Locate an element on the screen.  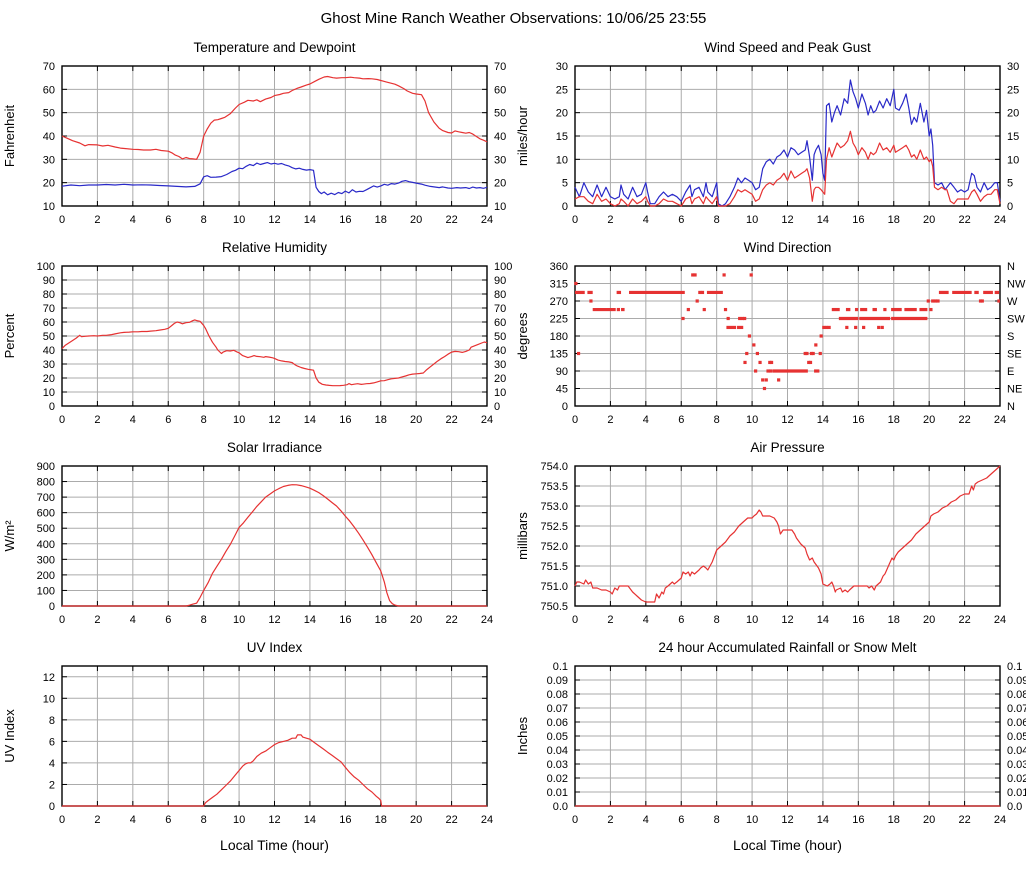
series-line-dewpoint is located at coordinates (274, 179).